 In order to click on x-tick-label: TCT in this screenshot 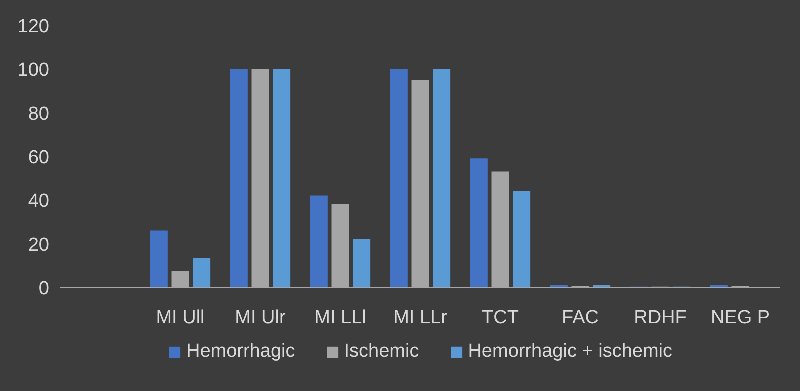, I will do `click(501, 318)`.